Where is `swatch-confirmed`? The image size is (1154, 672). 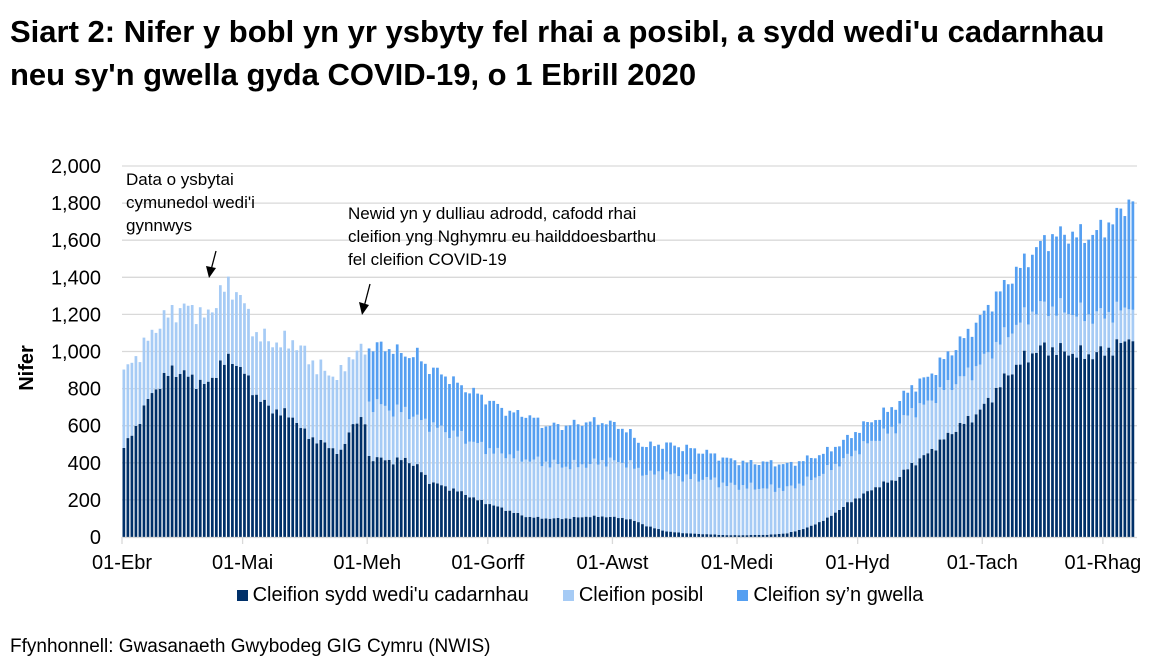
swatch-confirmed is located at coordinates (242, 595).